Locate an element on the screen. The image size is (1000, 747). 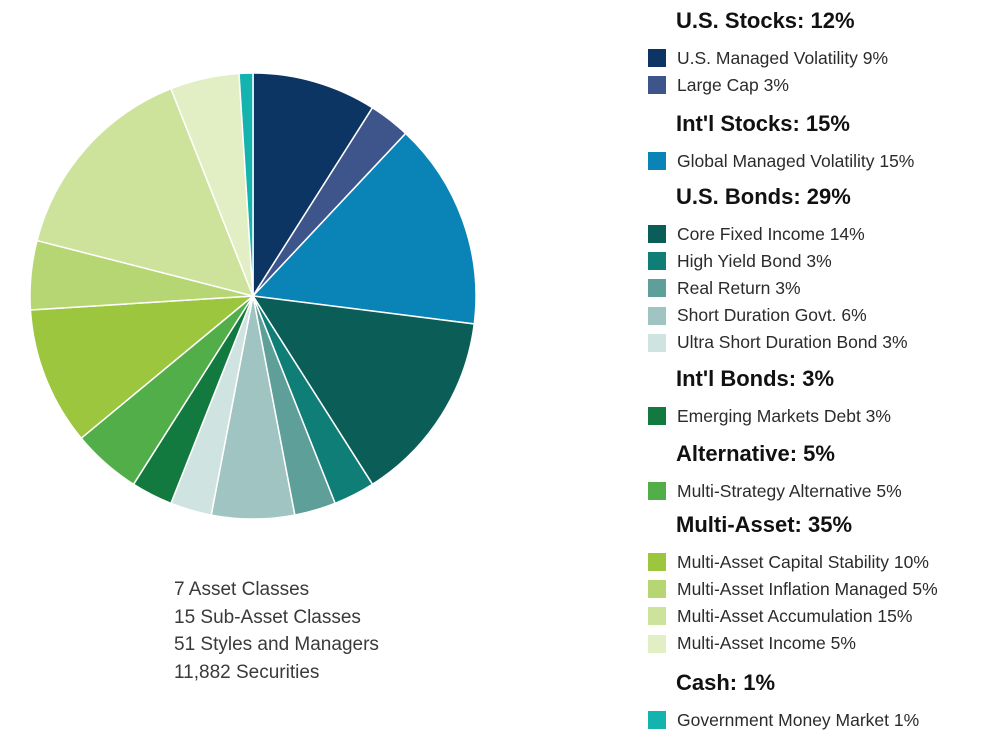
stat-styles-managers: 51 Styles and Managers is located at coordinates (276, 644).